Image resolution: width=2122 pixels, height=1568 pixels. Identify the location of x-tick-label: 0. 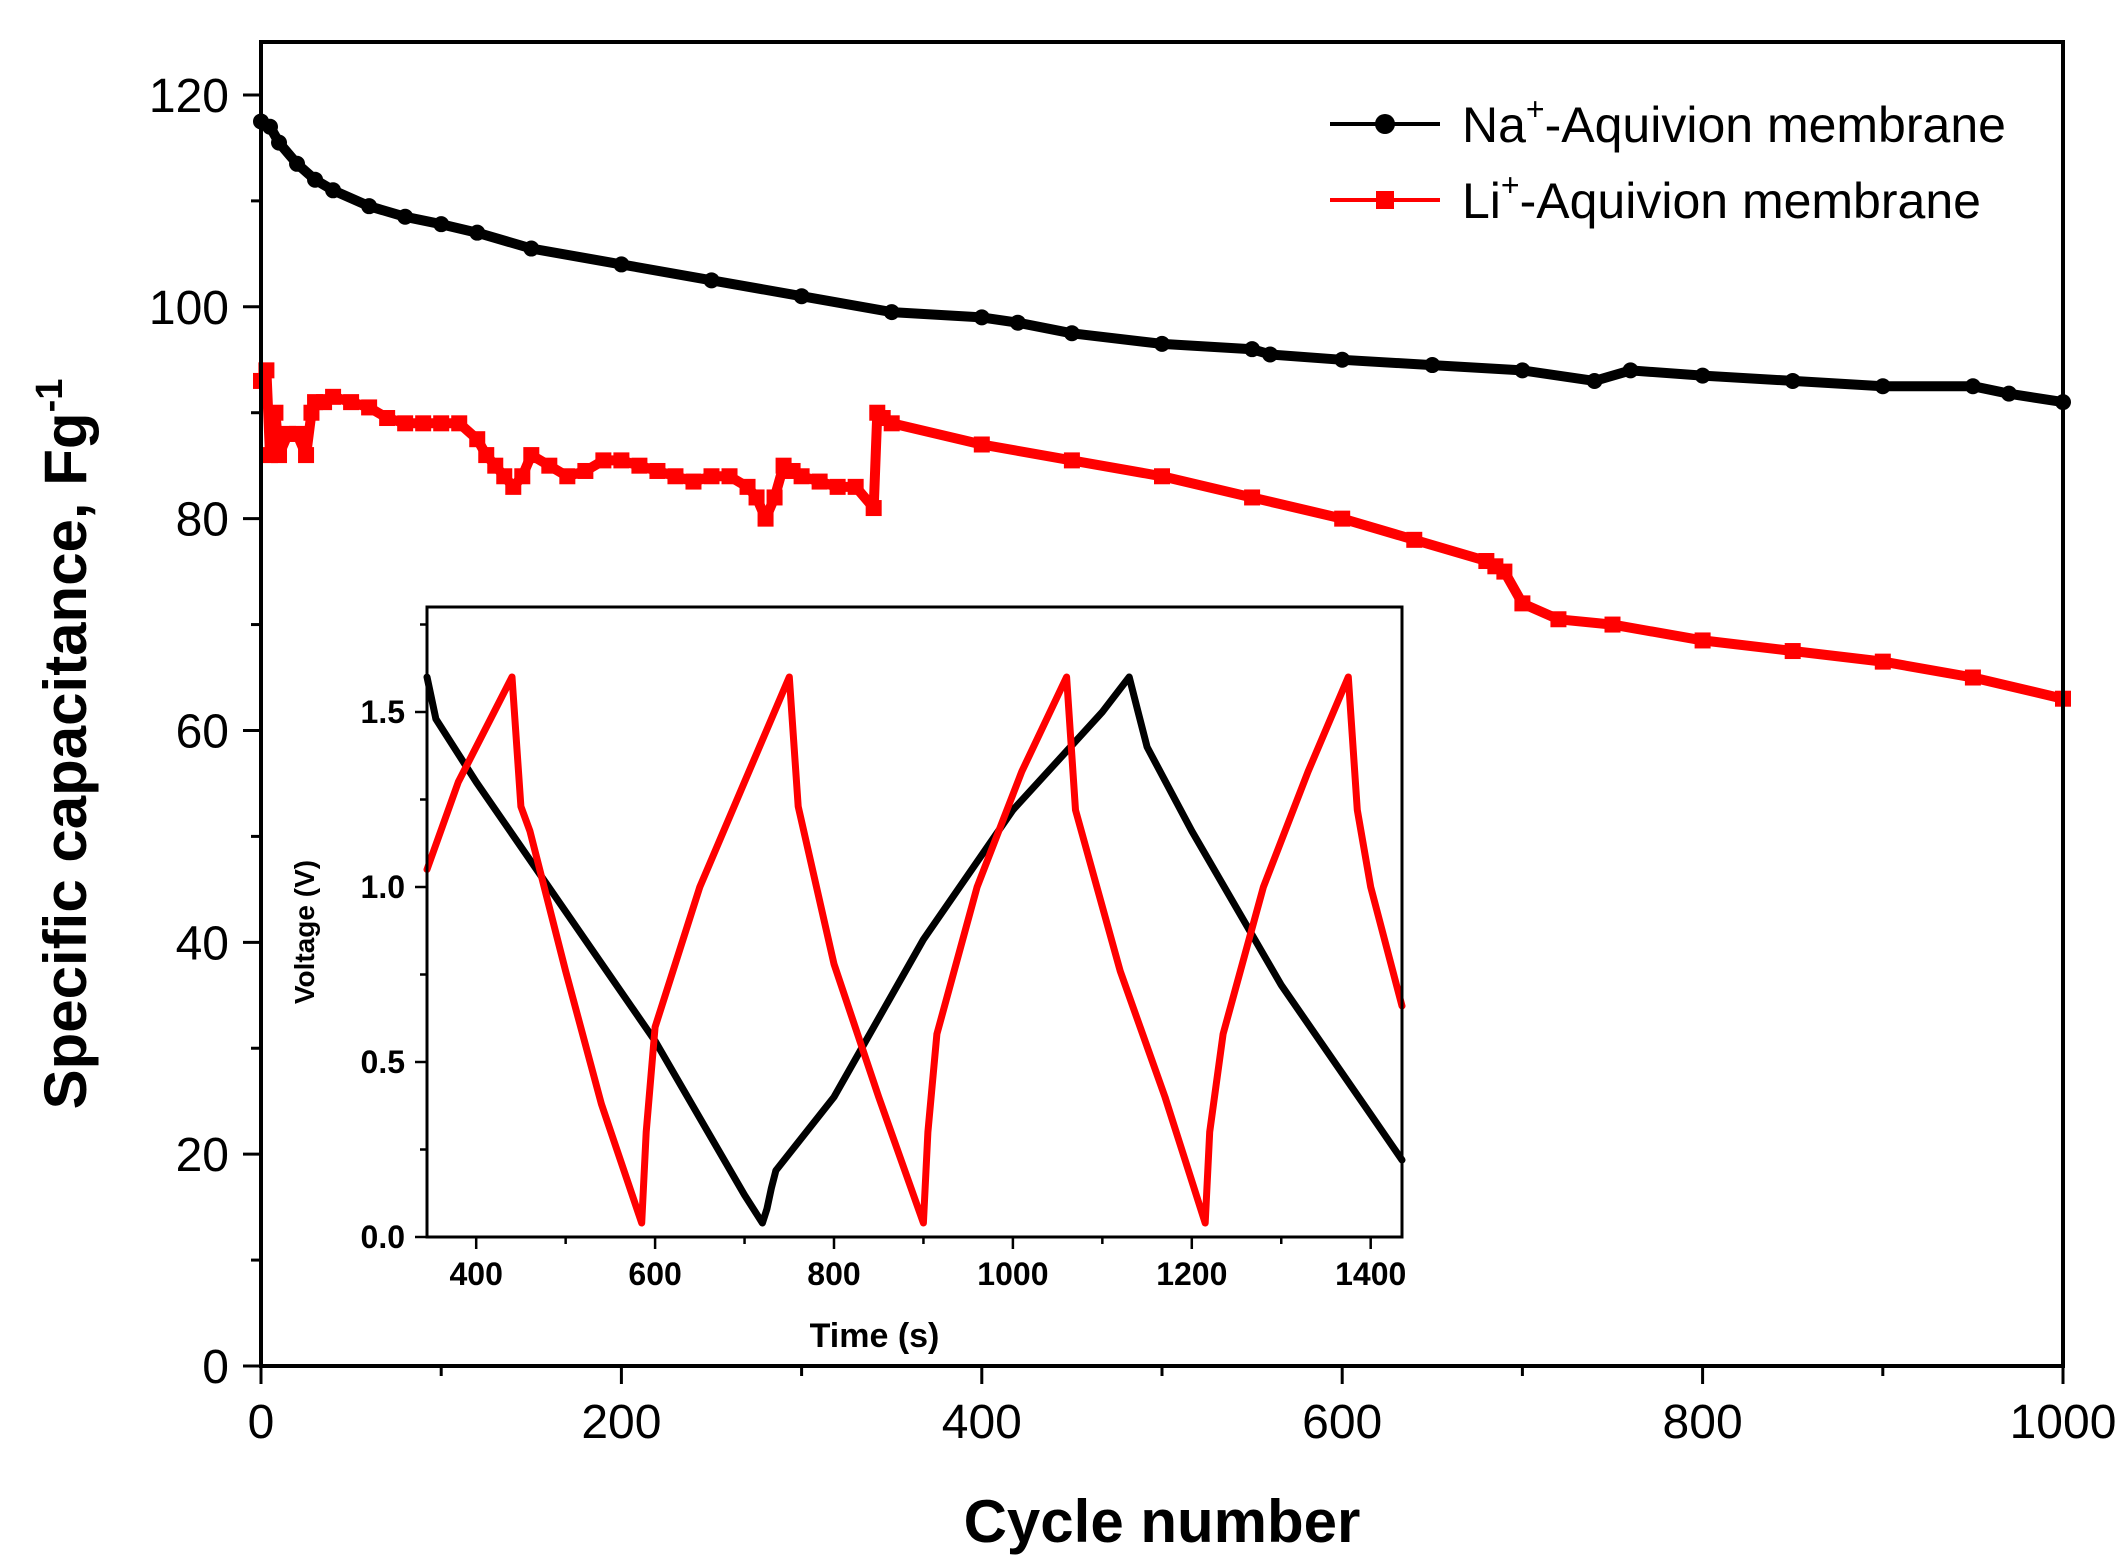
(261, 1422).